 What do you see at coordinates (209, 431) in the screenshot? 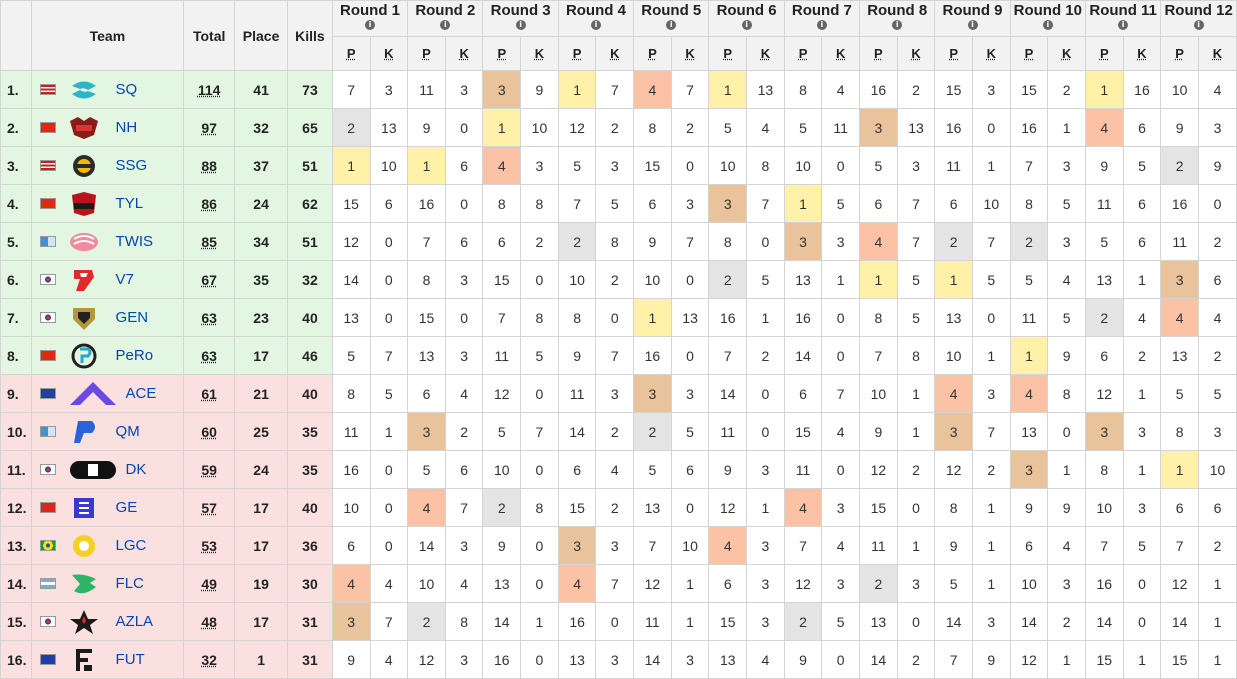
I see `total-cell: 60` at bounding box center [209, 431].